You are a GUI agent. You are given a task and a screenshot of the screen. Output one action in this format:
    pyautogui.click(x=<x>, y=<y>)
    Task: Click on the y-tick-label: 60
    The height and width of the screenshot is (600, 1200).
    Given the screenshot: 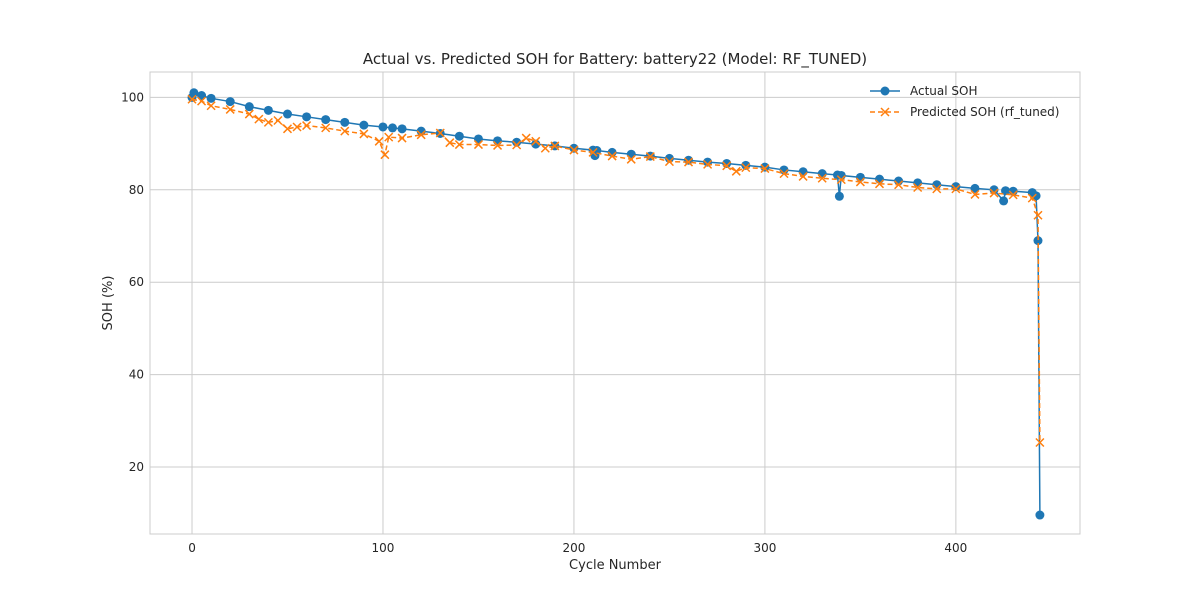 What is the action you would take?
    pyautogui.click(x=136, y=282)
    